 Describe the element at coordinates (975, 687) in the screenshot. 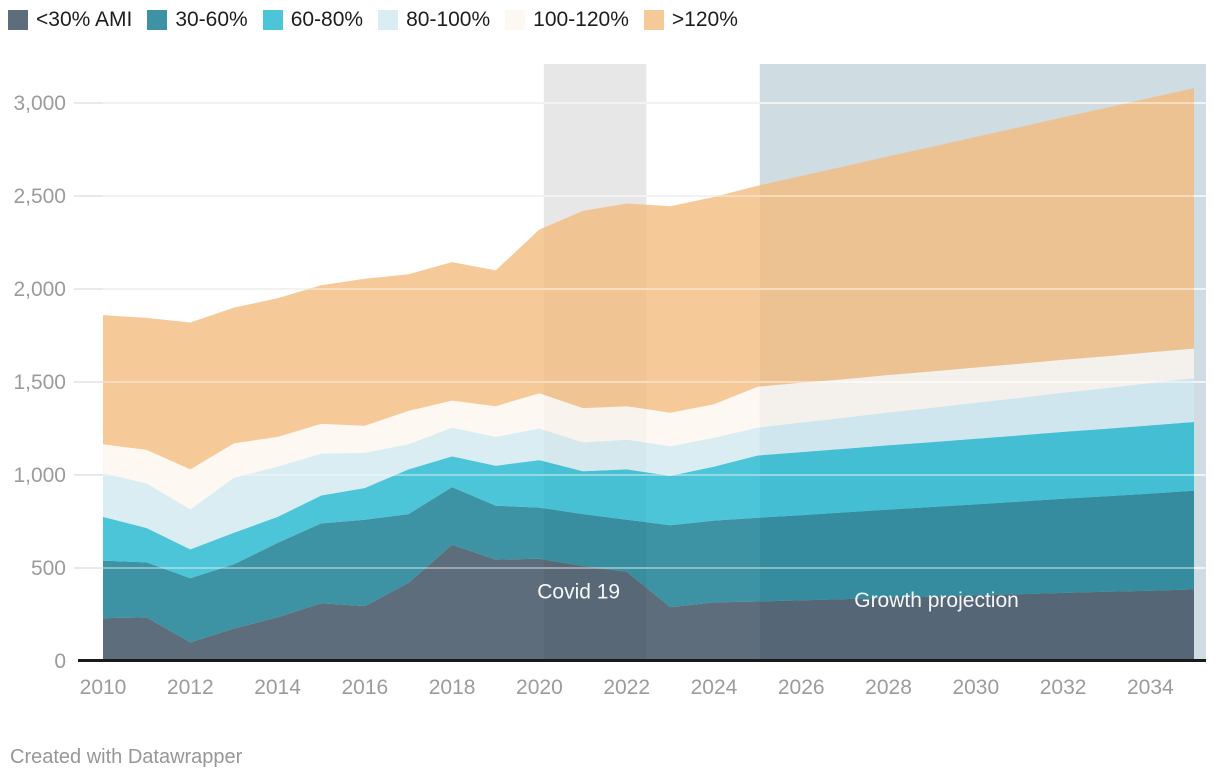

I see `x-tick-label-2030: 2030` at that location.